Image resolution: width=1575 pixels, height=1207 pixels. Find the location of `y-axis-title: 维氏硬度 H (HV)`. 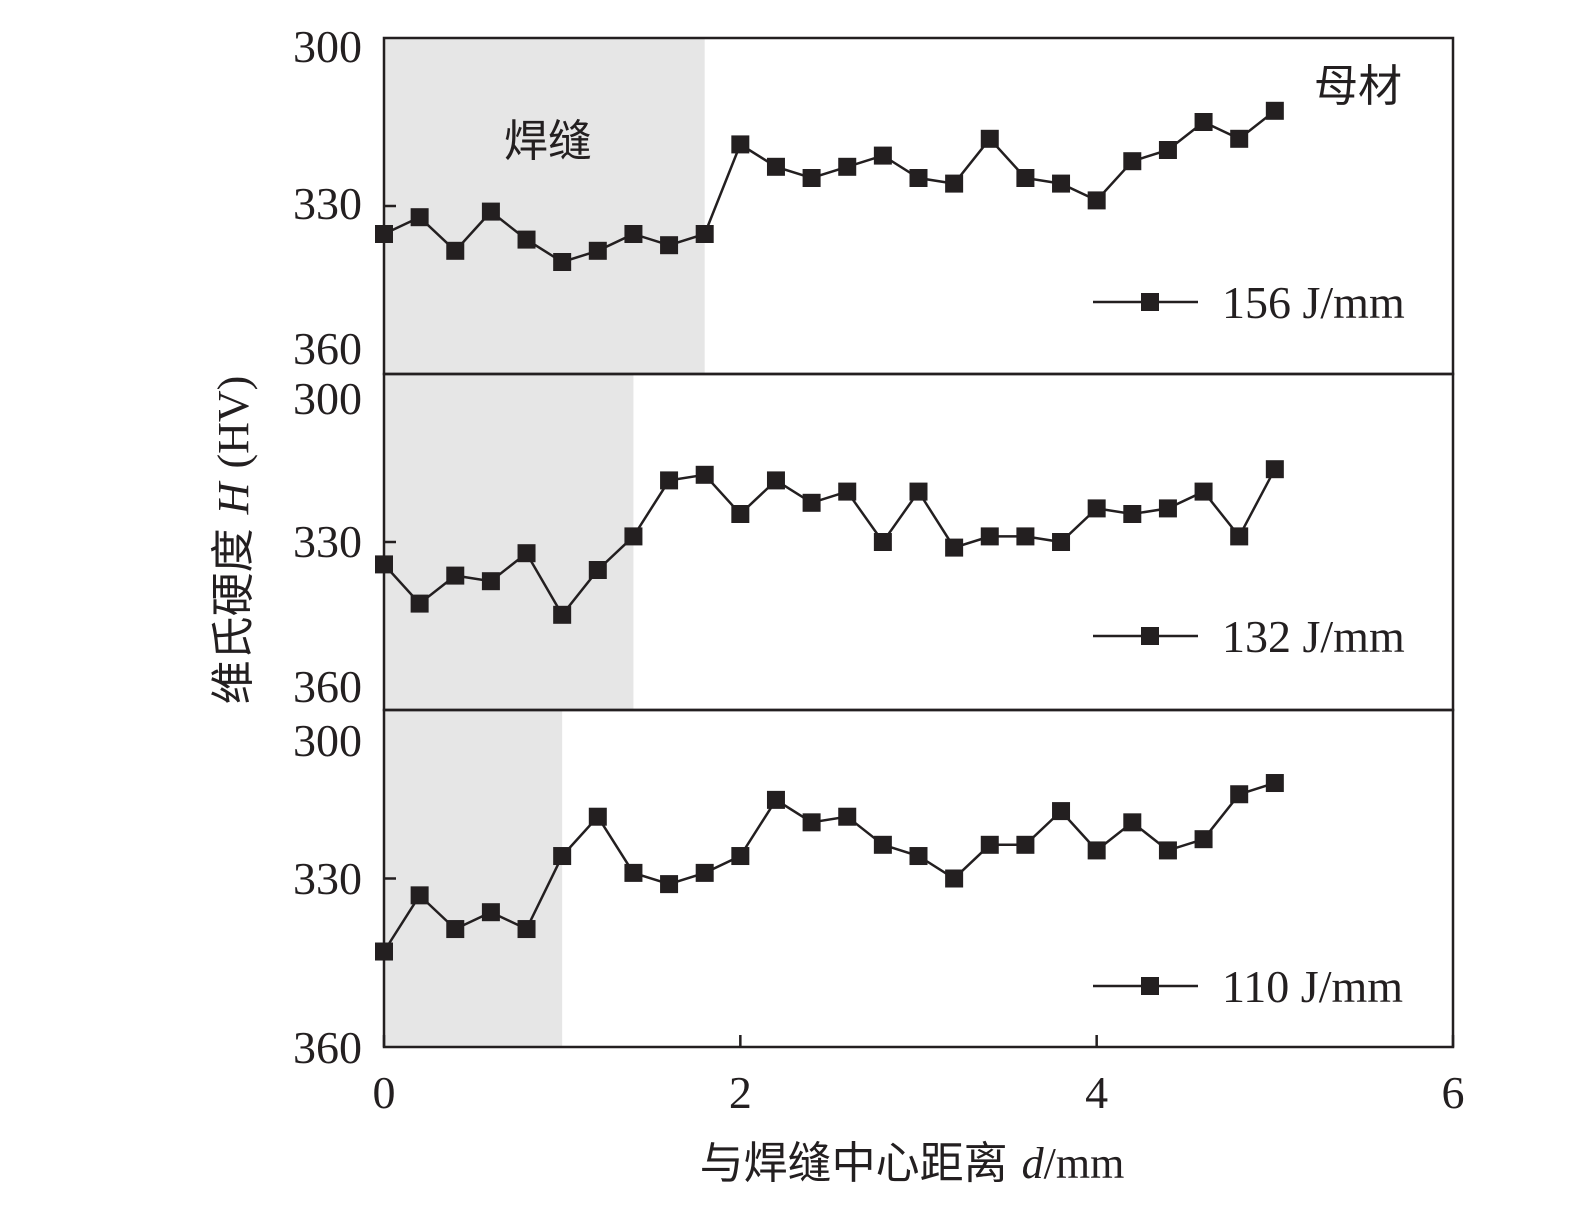

y-axis-title: 维氏硬度 H (HV) is located at coordinates (233, 540).